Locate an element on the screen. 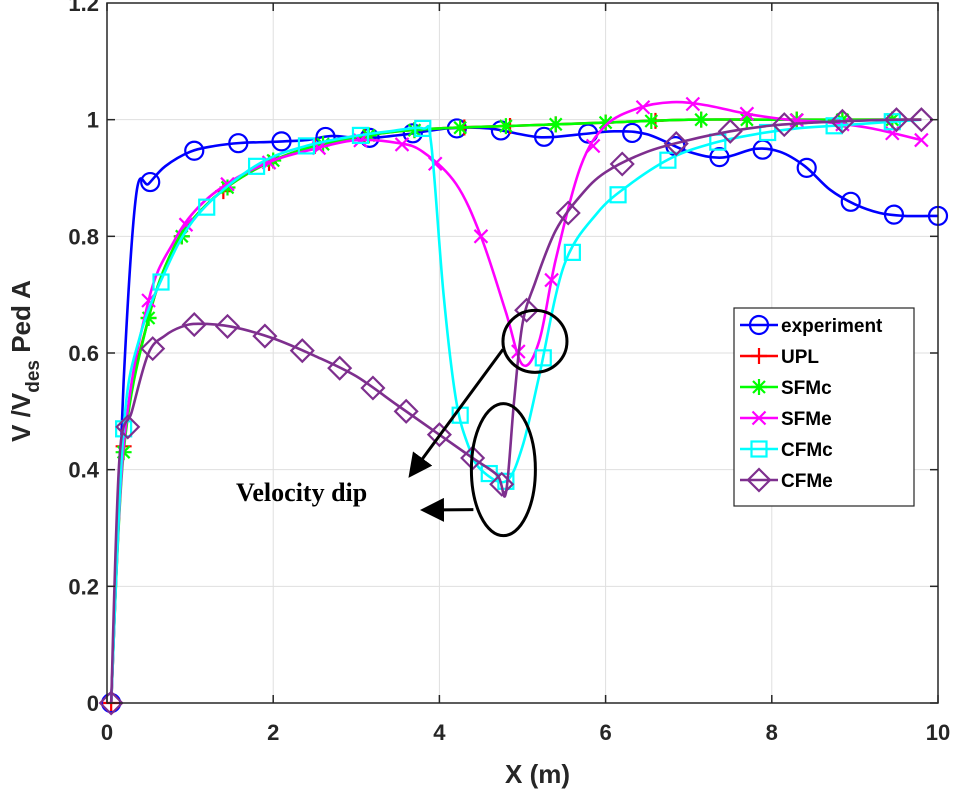  legend-item-upl: UPL is located at coordinates (779, 357).